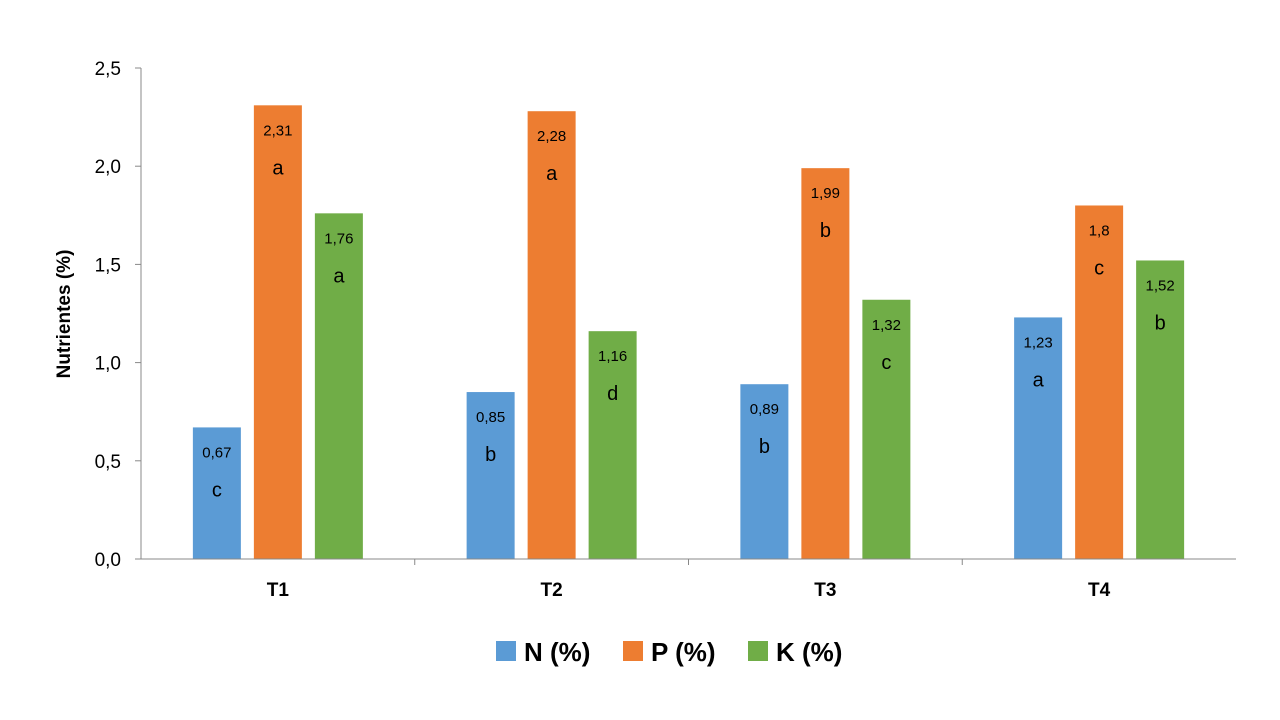 This screenshot has width=1280, height=720. Describe the element at coordinates (108, 560) in the screenshot. I see `y-tick-label: 0,0` at that location.